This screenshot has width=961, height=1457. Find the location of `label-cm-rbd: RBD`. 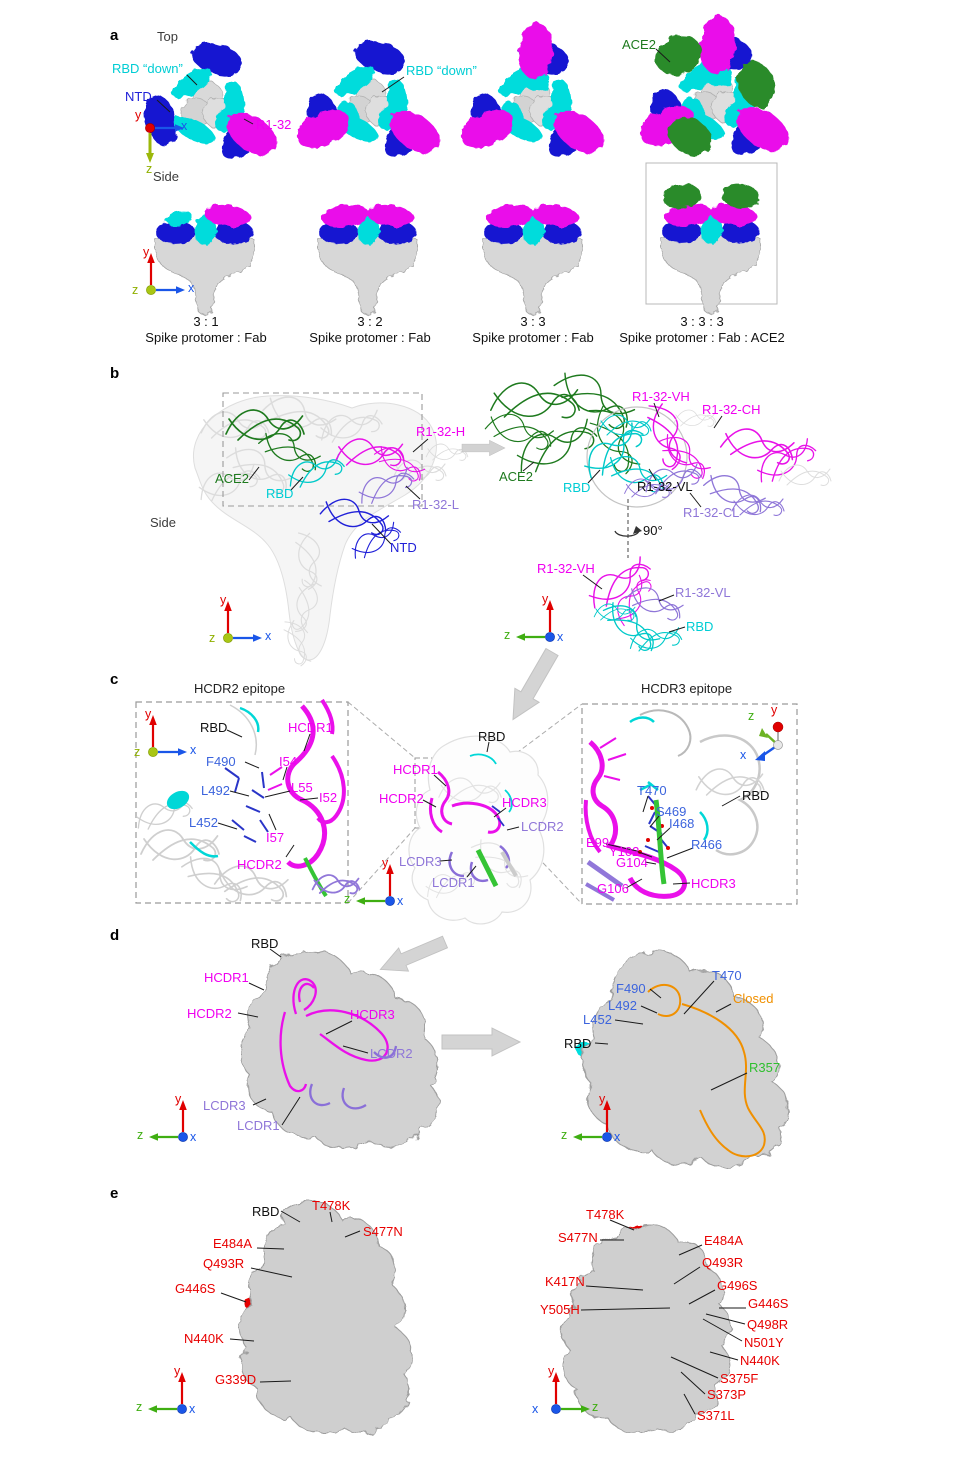

label-cm-rbd: RBD is located at coordinates (492, 736).